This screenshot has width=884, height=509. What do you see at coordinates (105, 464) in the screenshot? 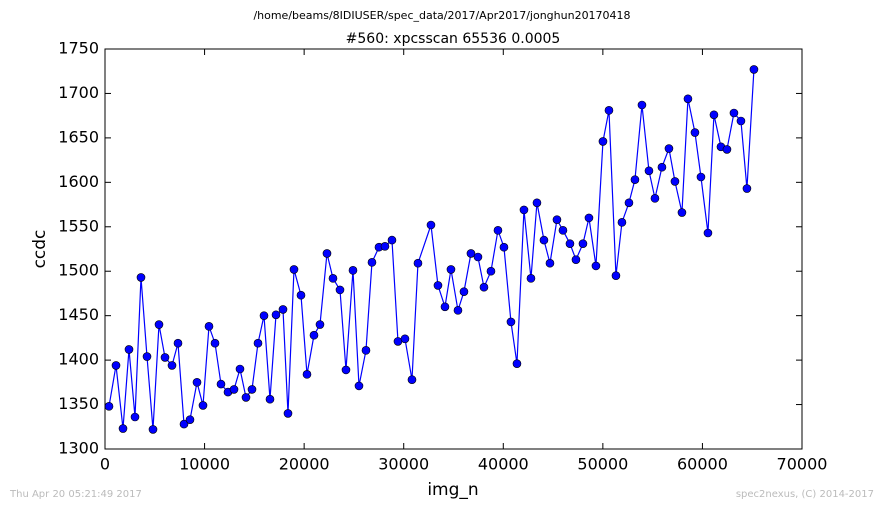
I see `x-tick-label: 0` at bounding box center [105, 464].